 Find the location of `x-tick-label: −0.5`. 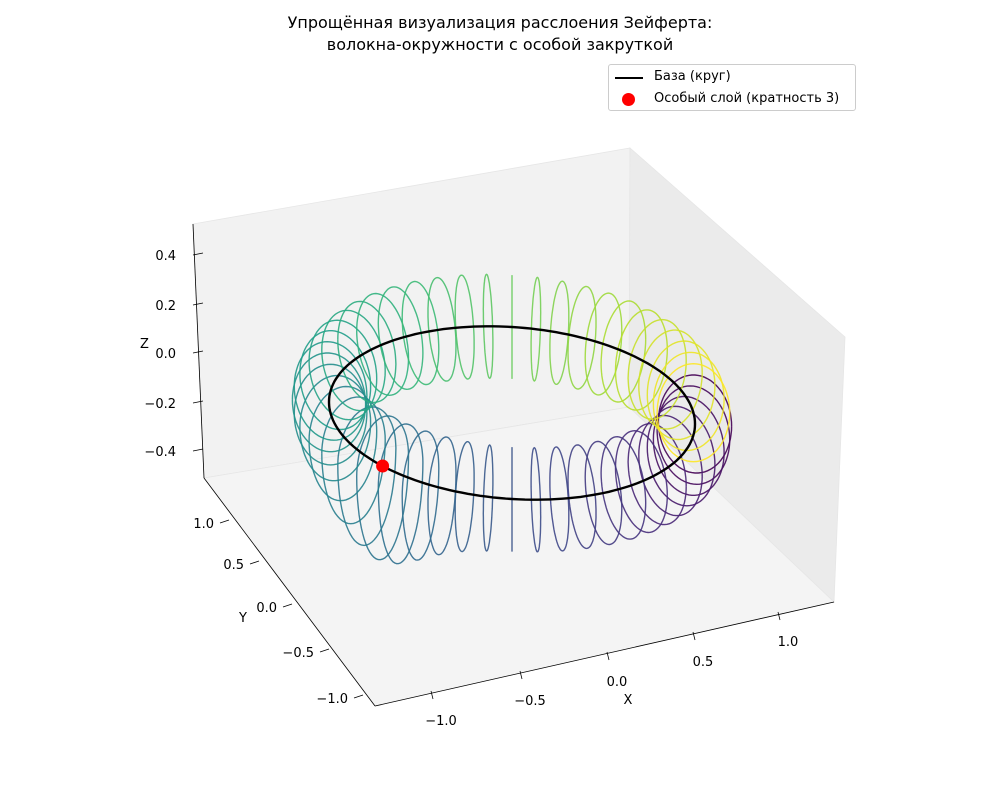

x-tick-label: −0.5 is located at coordinates (530, 701).